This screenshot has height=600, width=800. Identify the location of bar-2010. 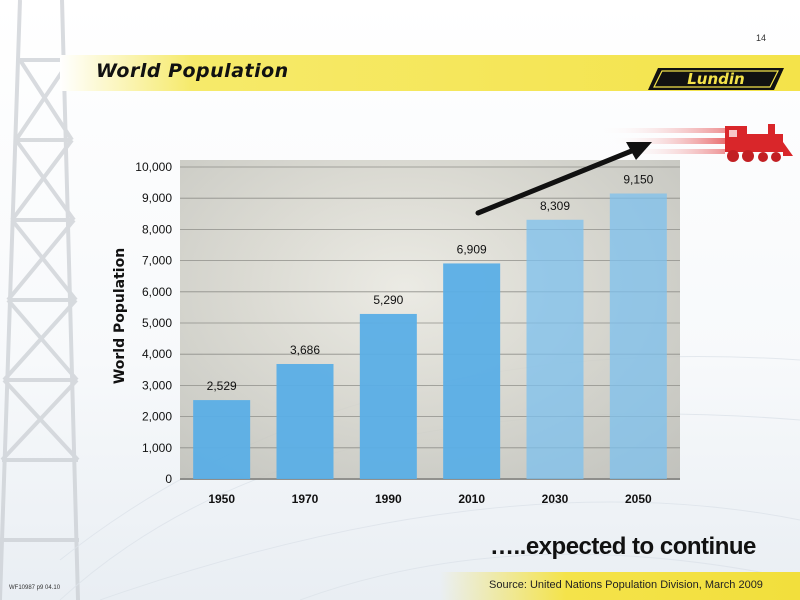
(472, 371).